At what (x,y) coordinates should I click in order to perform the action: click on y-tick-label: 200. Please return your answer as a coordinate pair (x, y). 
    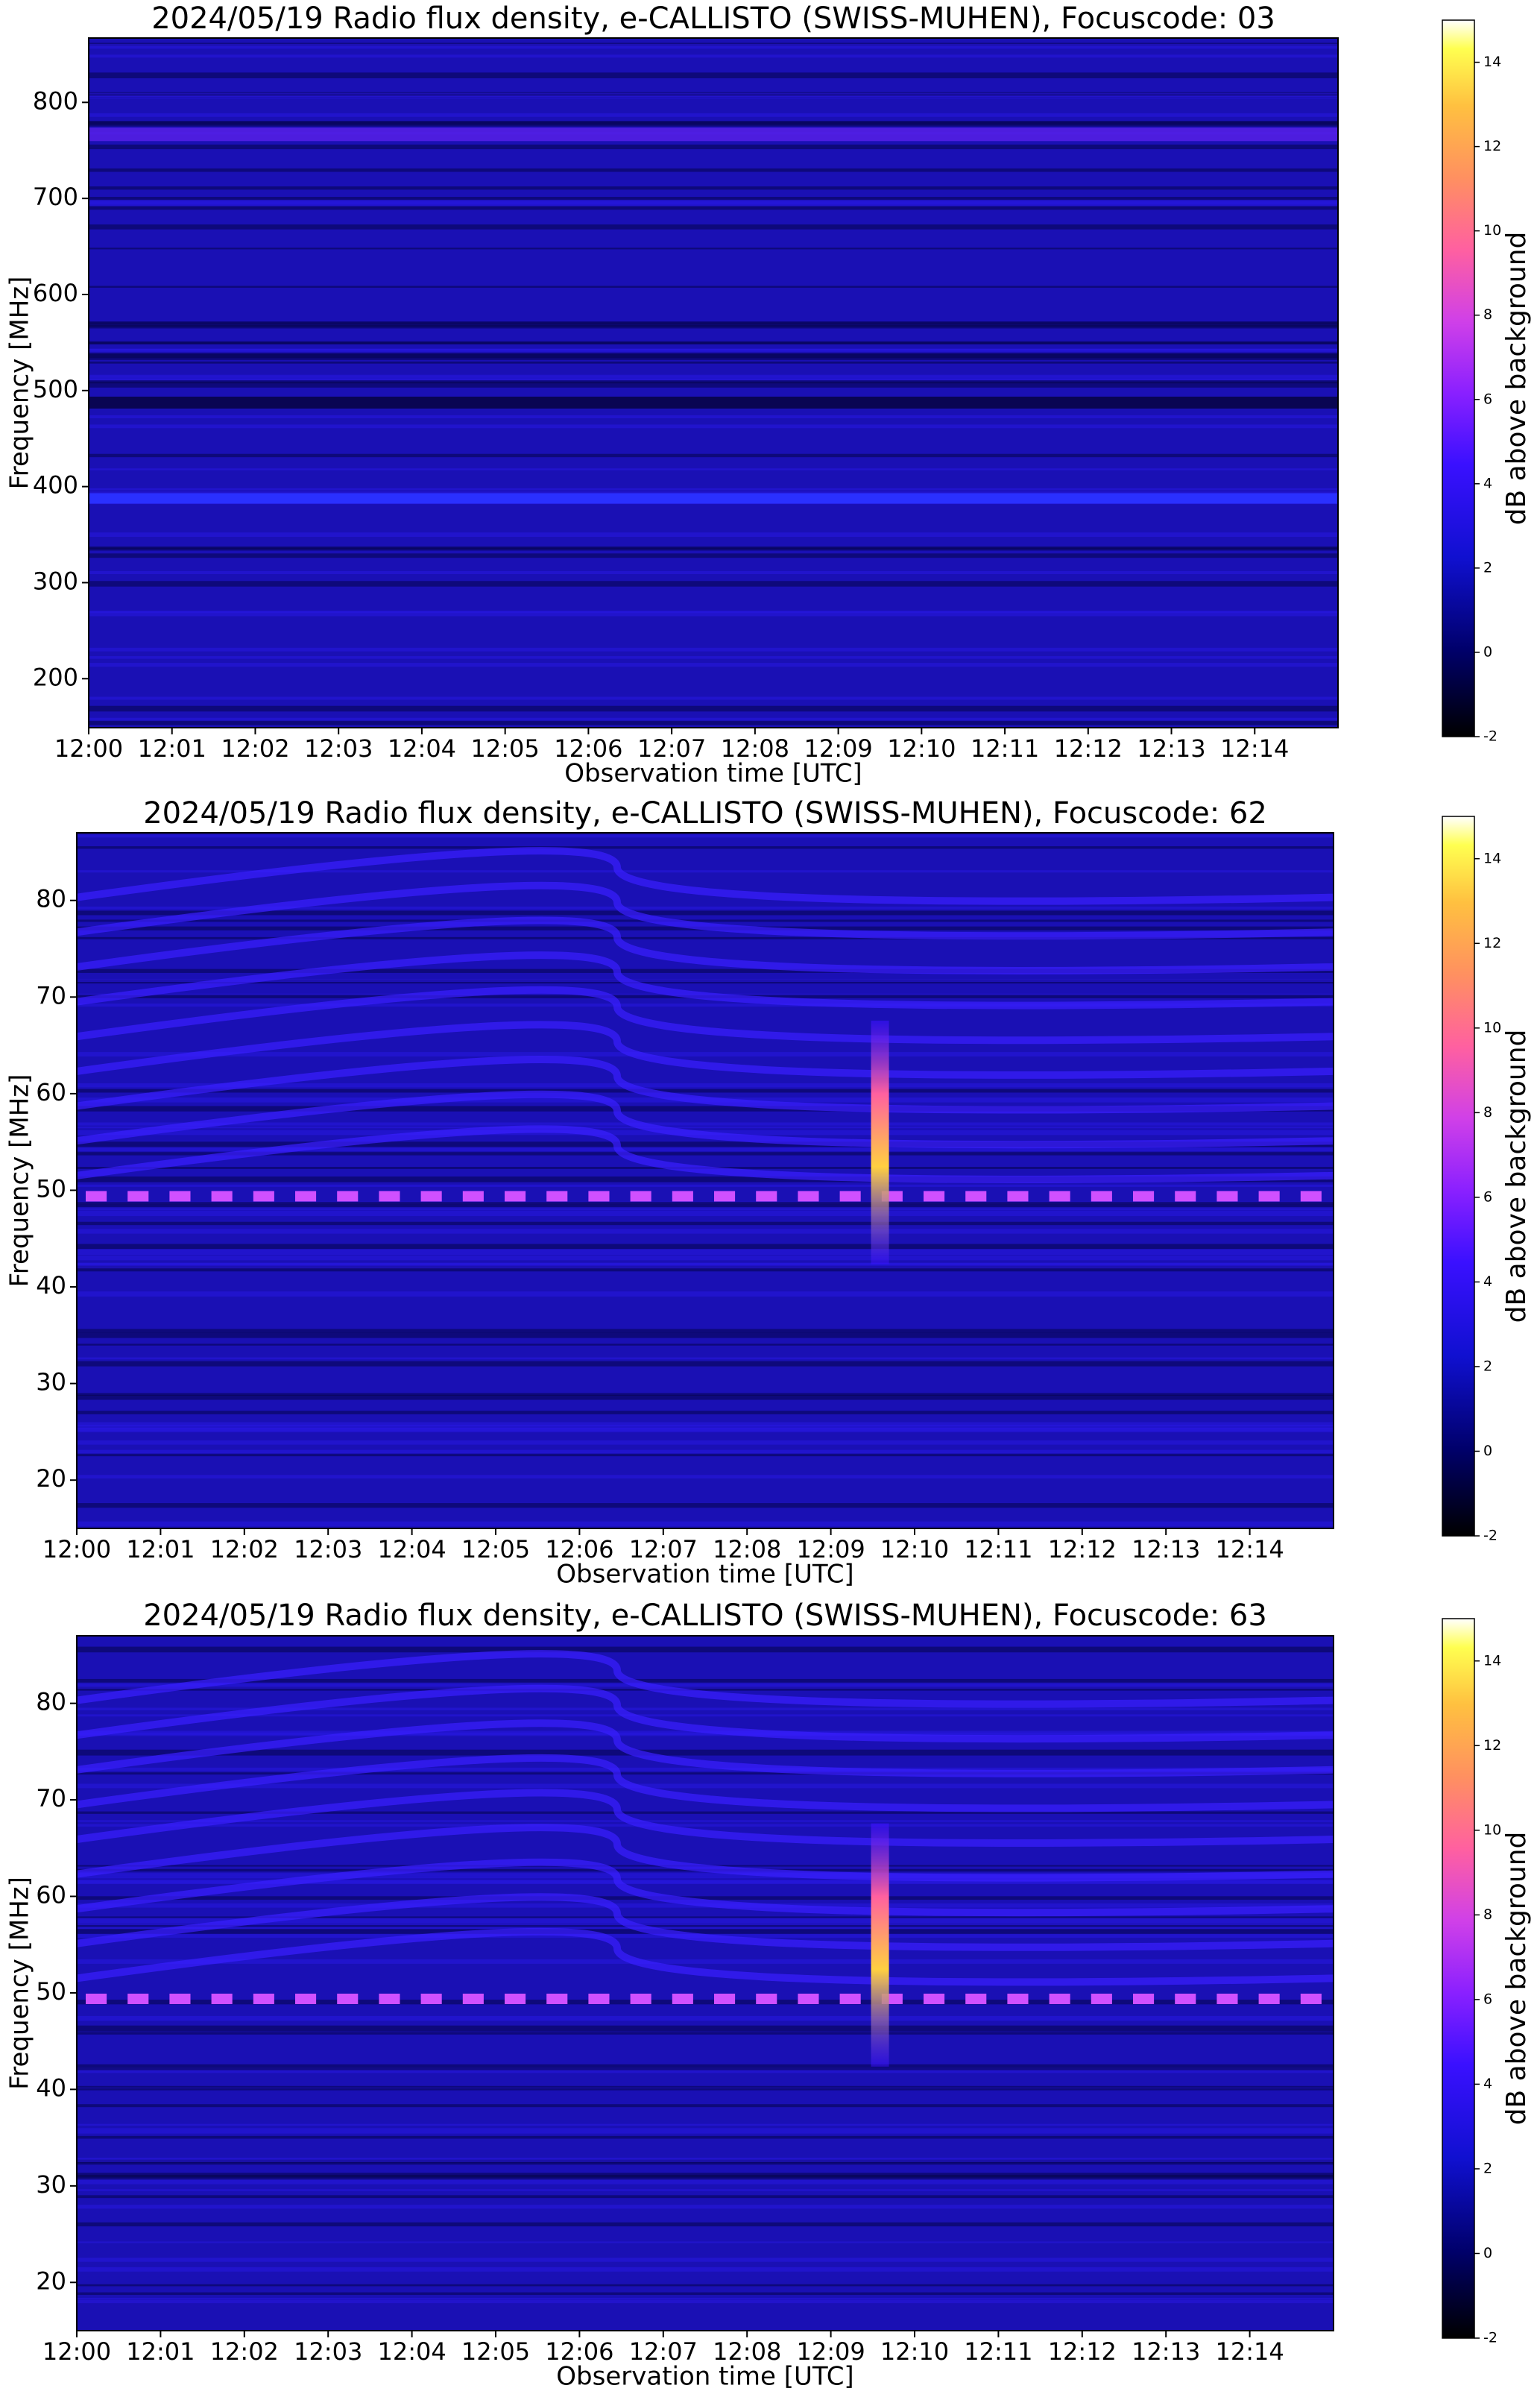
    Looking at the image, I should click on (56, 677).